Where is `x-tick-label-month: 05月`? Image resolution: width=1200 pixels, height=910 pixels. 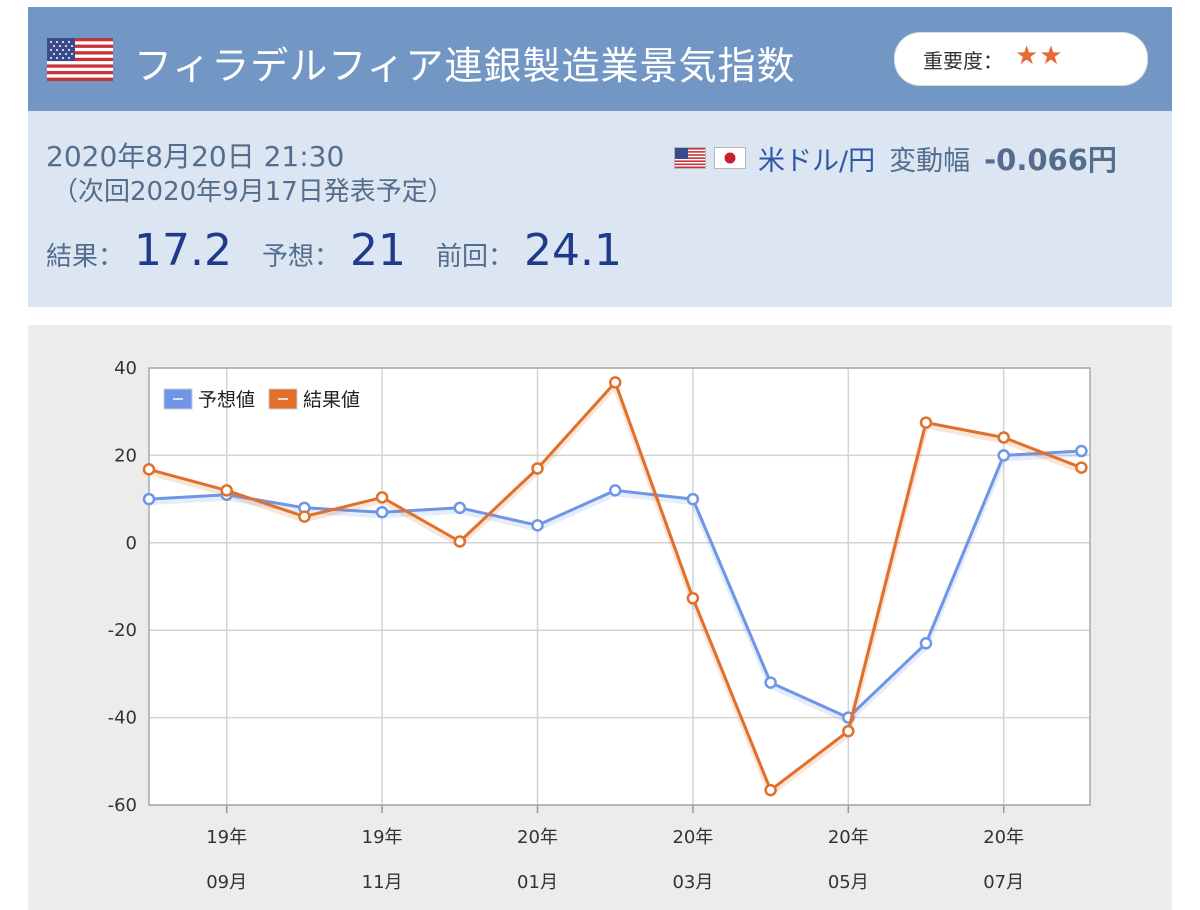
x-tick-label-month: 05月 is located at coordinates (848, 882).